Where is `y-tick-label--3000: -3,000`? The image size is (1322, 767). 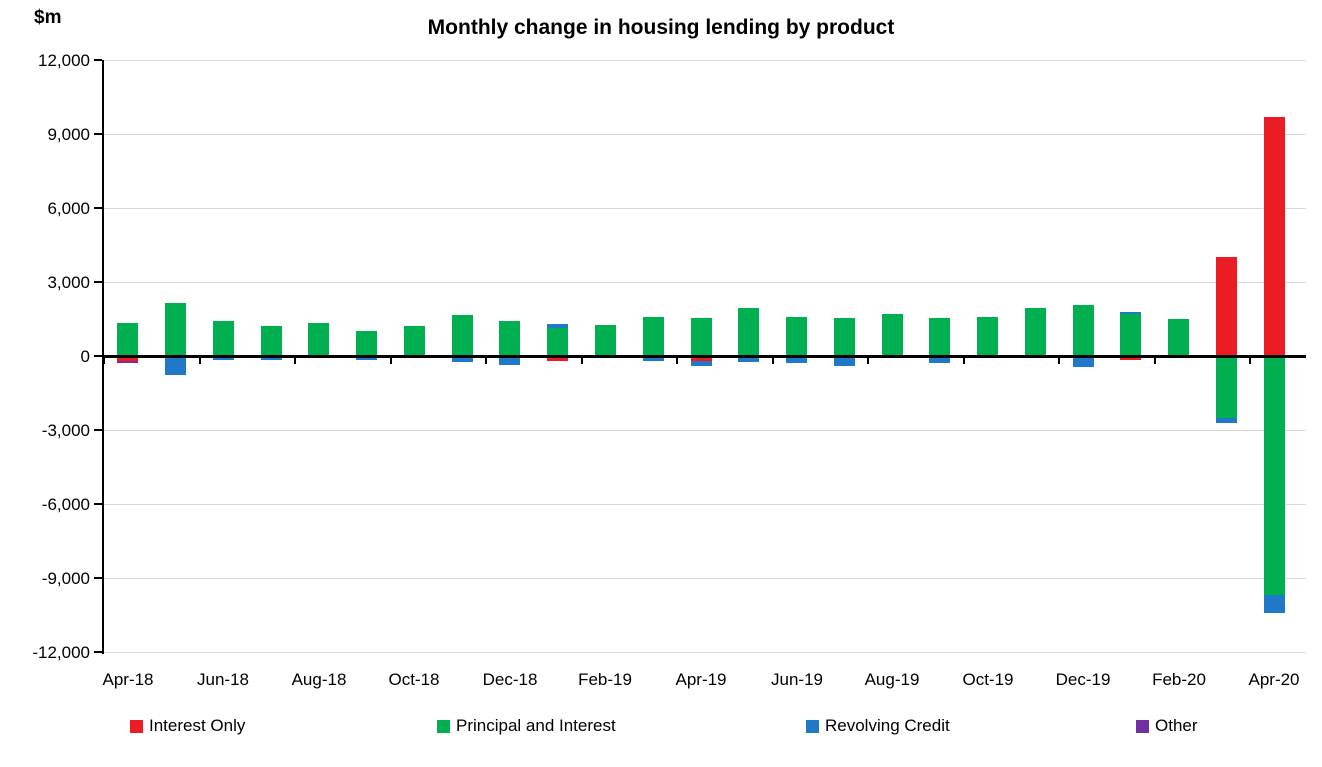 y-tick-label--3000: -3,000 is located at coordinates (65, 430).